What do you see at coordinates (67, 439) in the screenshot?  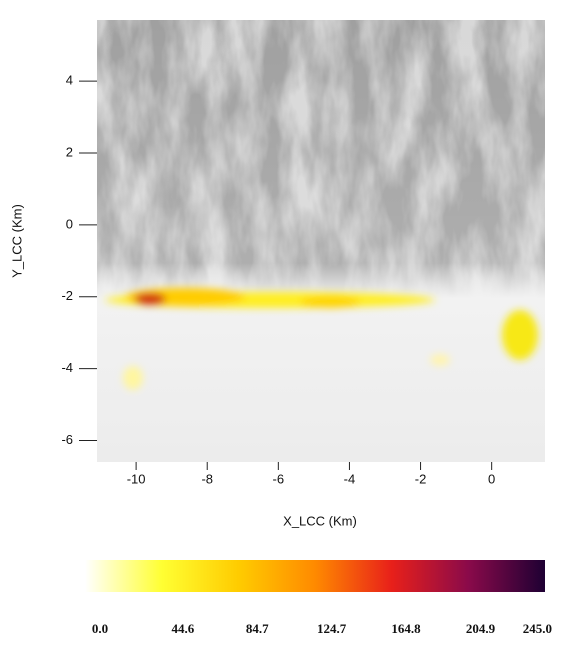 I see `y-tick-label: -6` at bounding box center [67, 439].